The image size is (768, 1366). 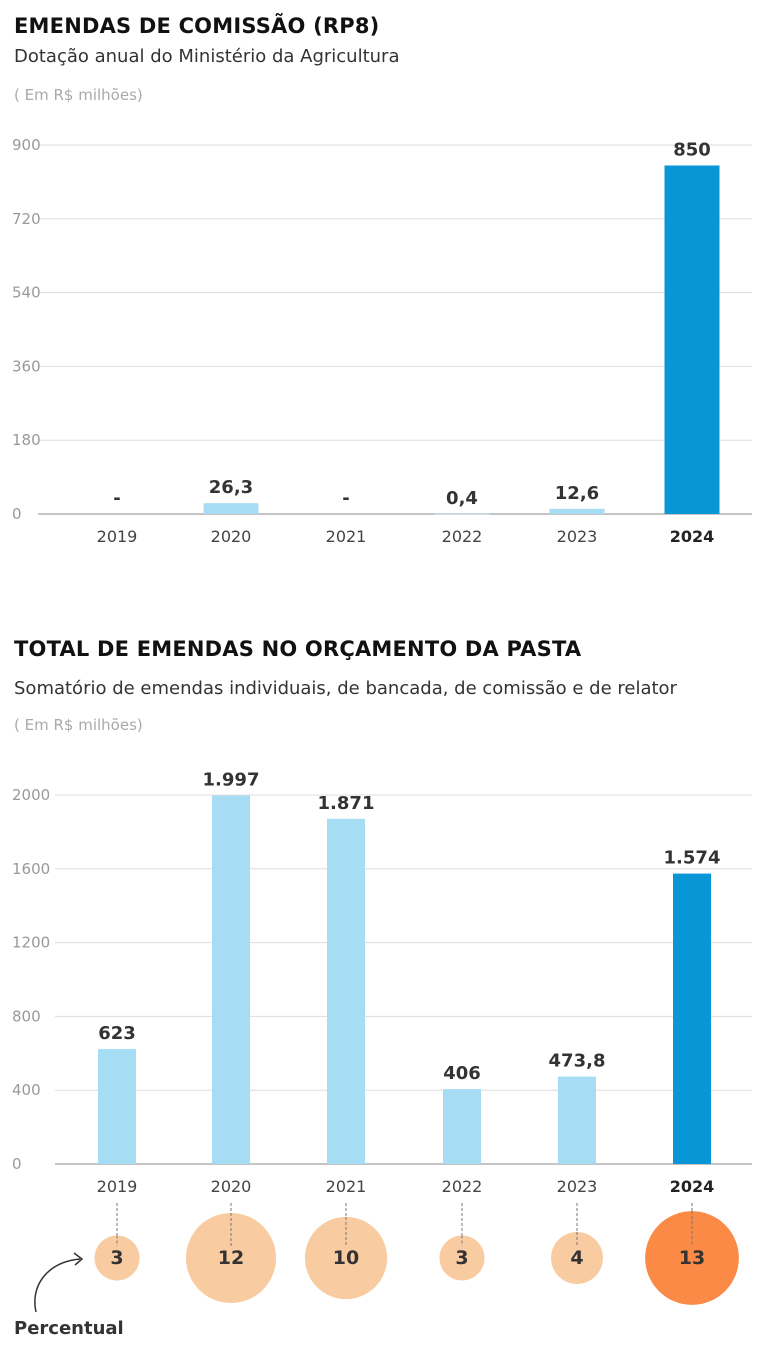 I want to click on y-tick-label: 2000, so click(x=31, y=795).